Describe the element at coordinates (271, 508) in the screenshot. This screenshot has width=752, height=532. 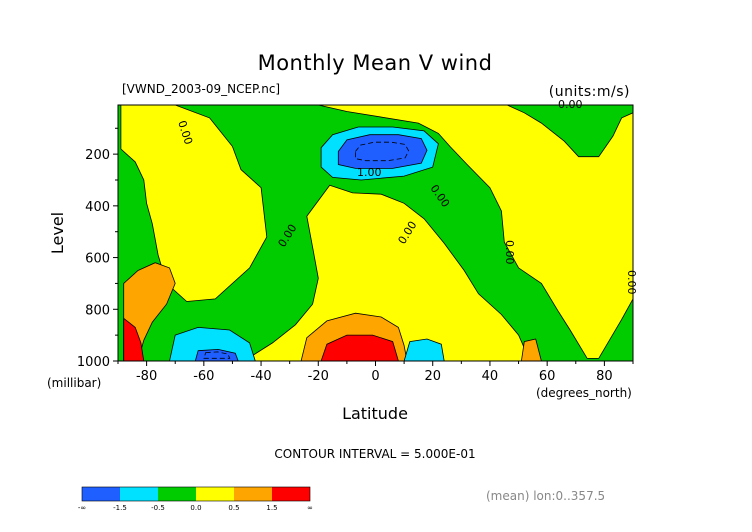
I see `colorbar-level-label: 1.5` at that location.